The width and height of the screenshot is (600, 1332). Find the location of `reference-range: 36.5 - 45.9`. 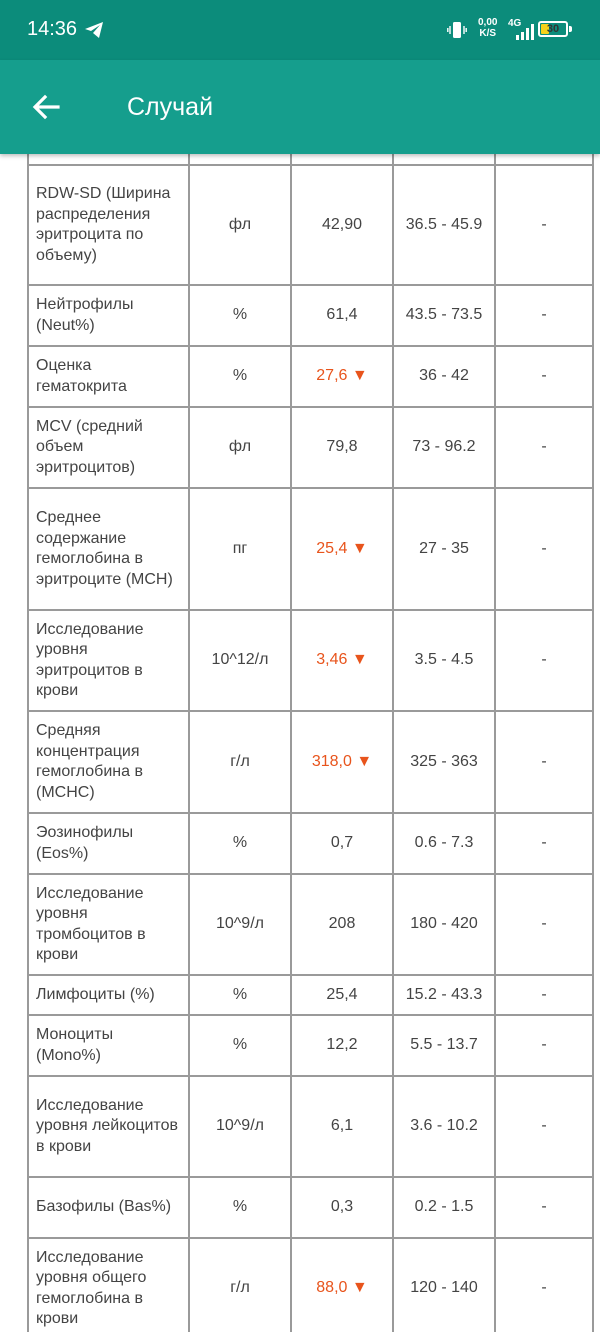

reference-range: 36.5 - 45.9 is located at coordinates (444, 225).